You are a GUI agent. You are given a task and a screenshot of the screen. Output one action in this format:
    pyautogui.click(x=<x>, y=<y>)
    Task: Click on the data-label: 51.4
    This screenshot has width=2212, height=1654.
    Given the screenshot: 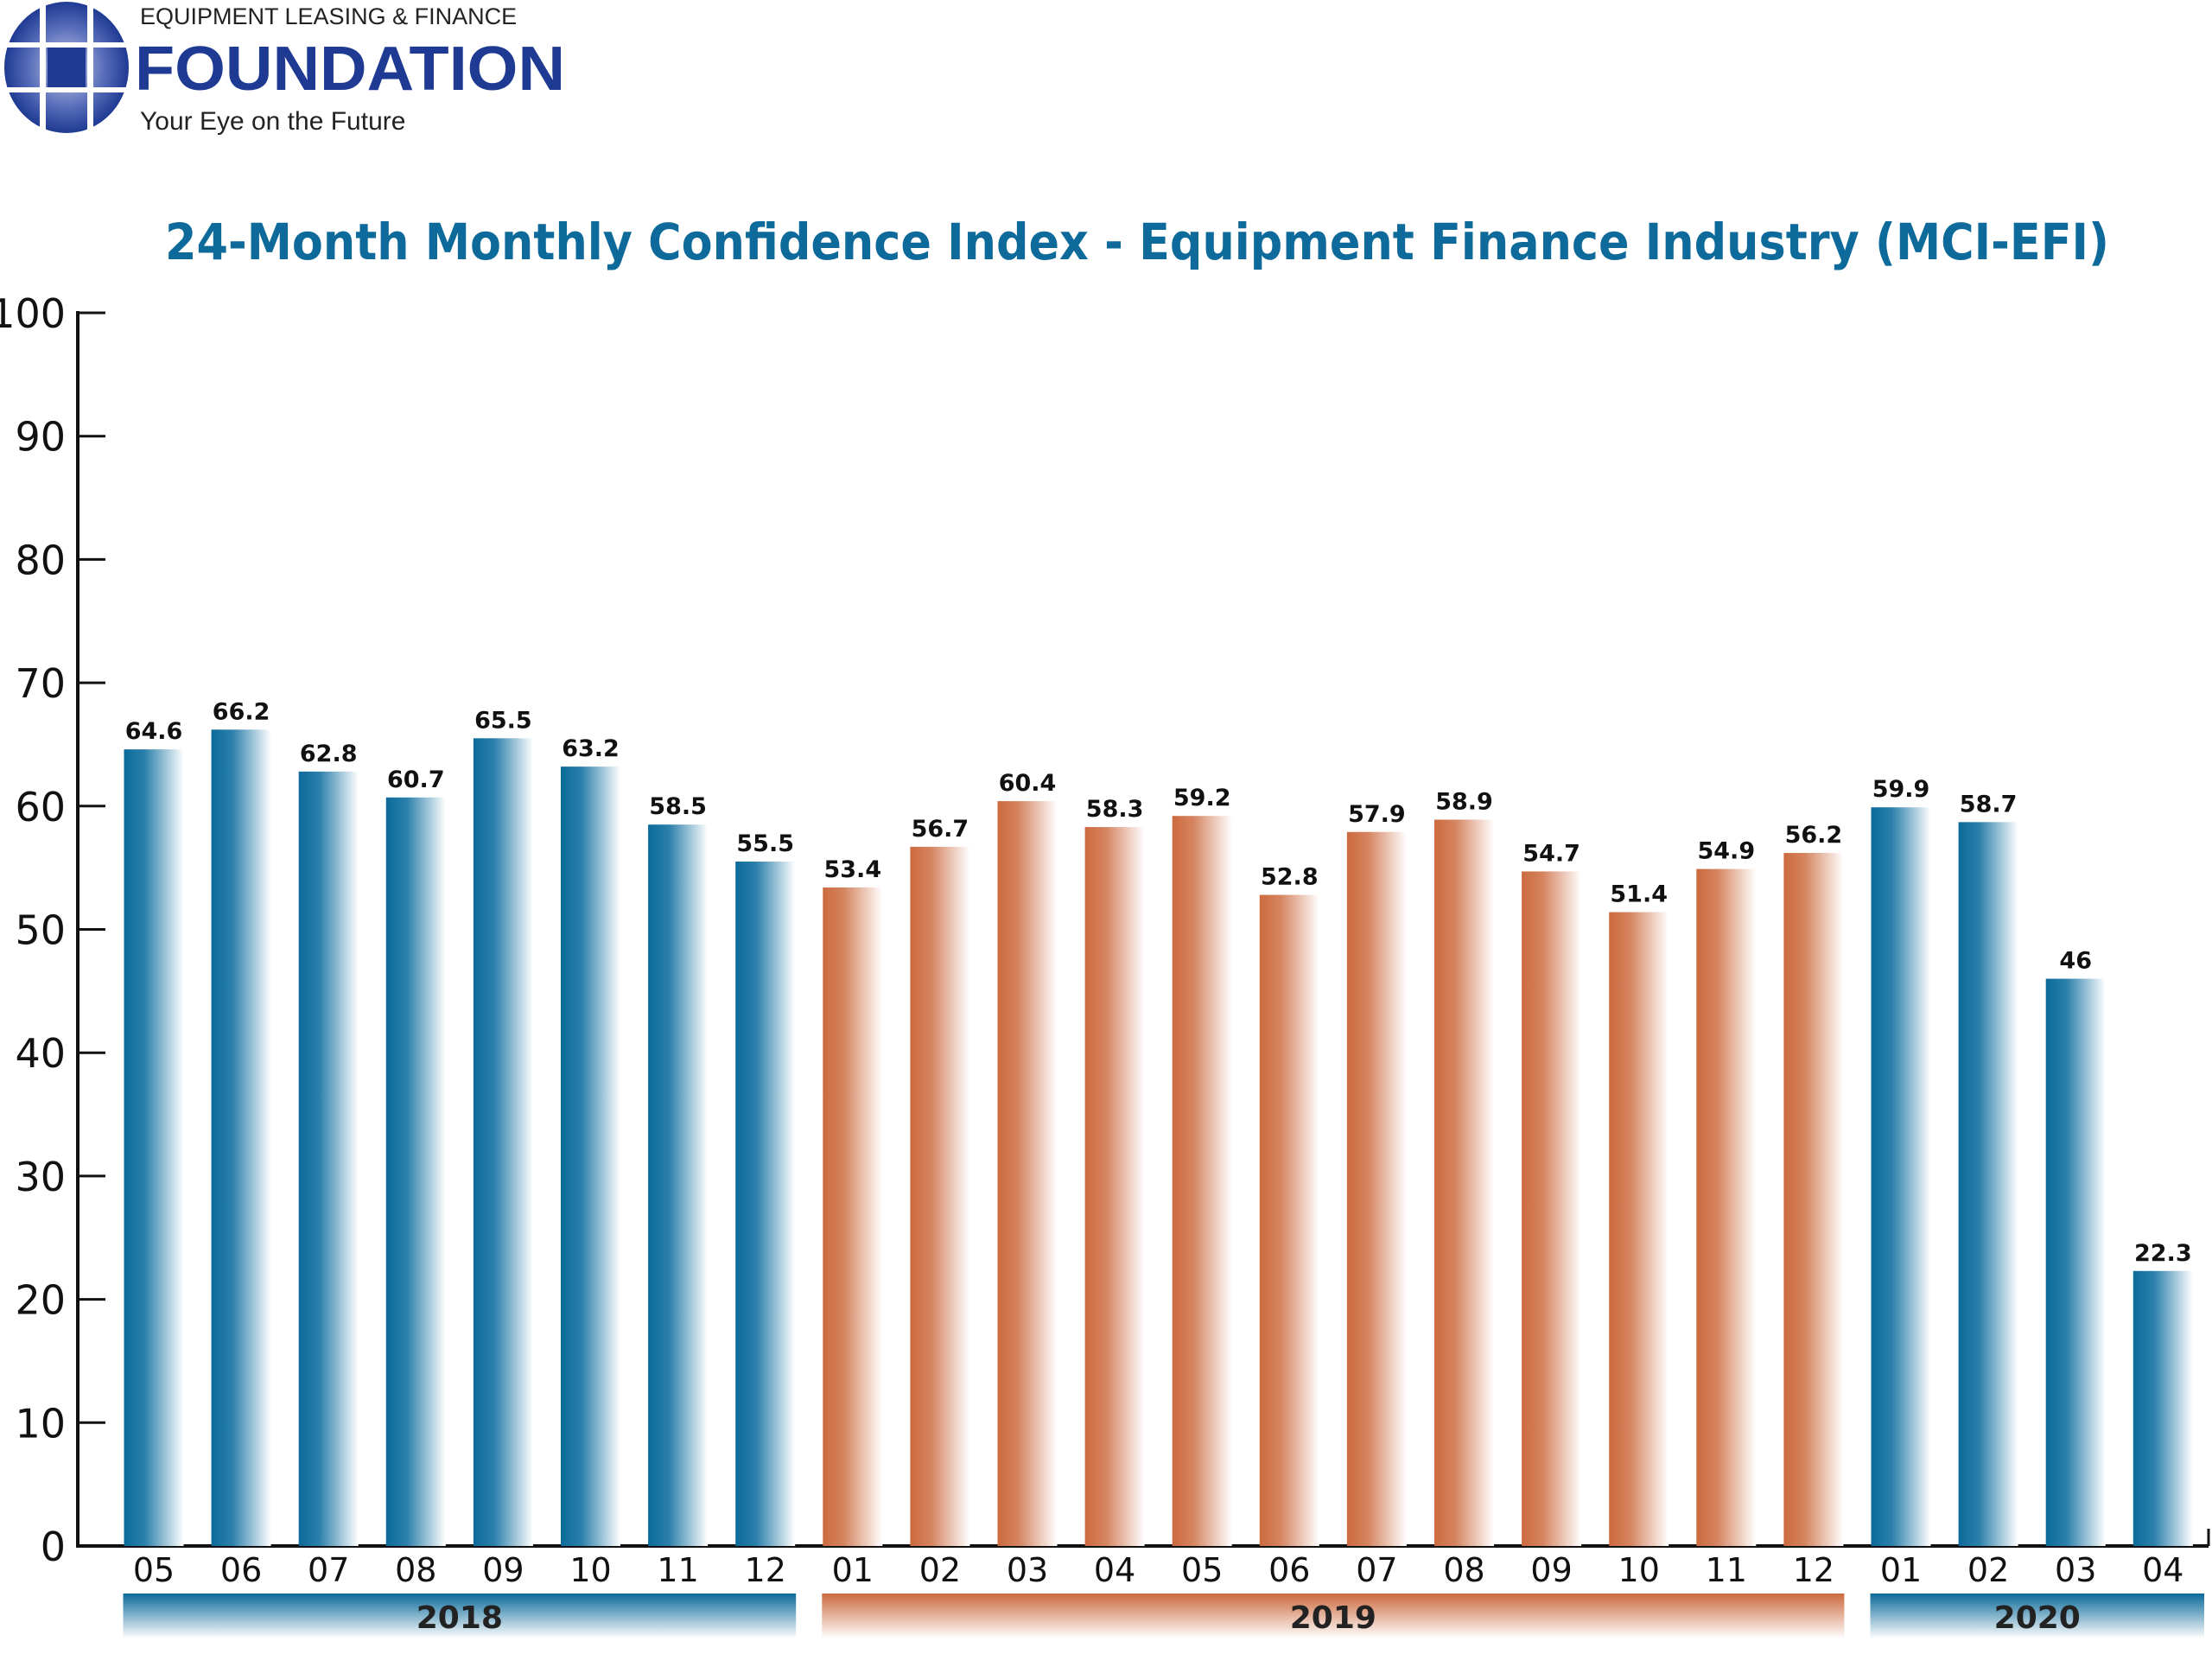 What is the action you would take?
    pyautogui.click(x=1639, y=894)
    